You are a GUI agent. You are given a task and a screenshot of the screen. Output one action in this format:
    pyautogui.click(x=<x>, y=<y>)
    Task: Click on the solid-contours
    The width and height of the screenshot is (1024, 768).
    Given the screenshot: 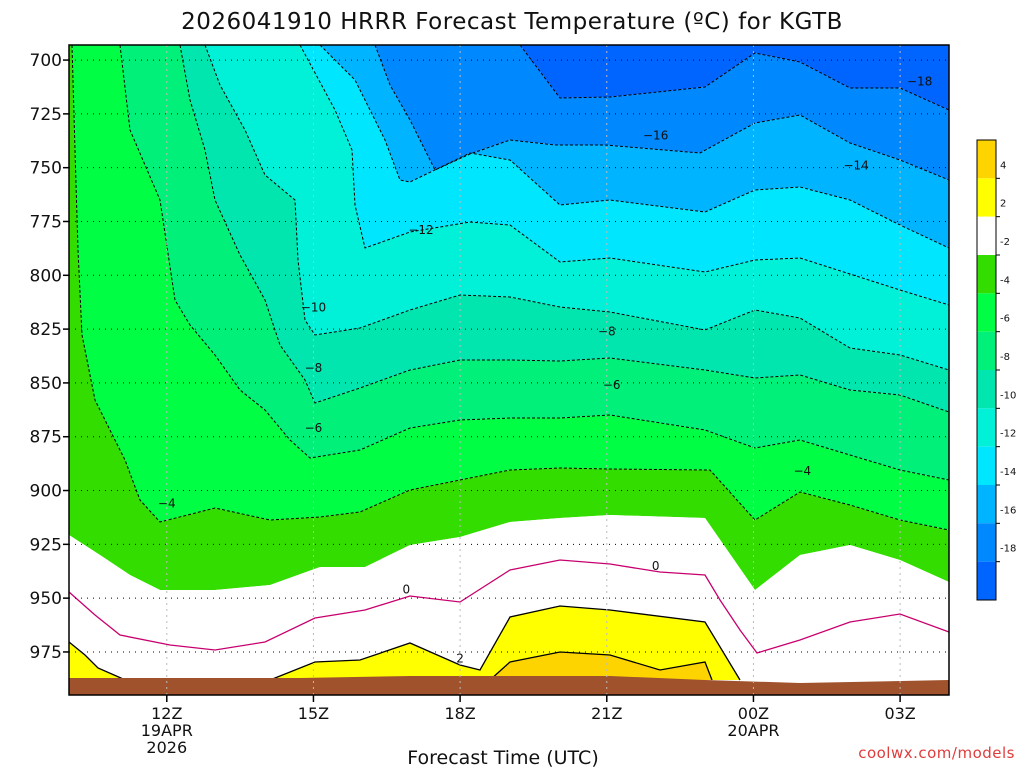 What is the action you would take?
    pyautogui.click(x=509, y=621)
    